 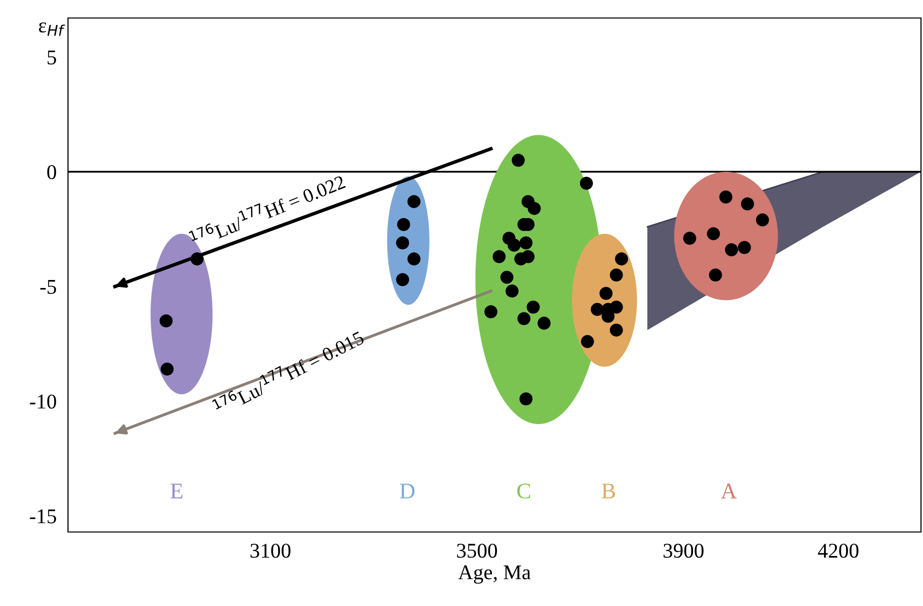 What do you see at coordinates (43, 401) in the screenshot?
I see `y-tick-label: -10` at bounding box center [43, 401].